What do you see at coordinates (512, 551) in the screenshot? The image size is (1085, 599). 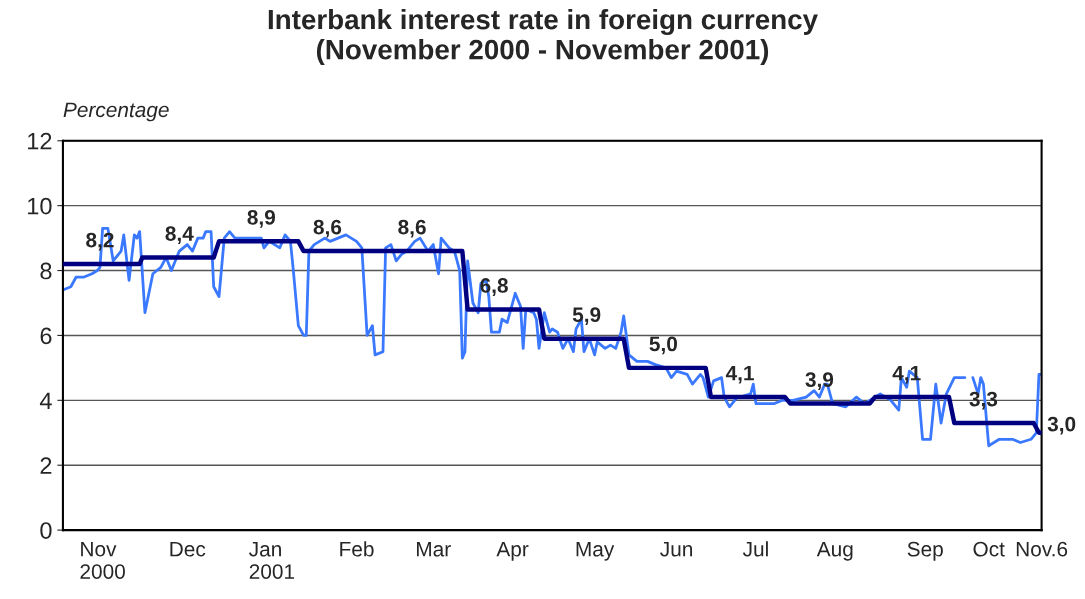 I see `x-tick-label: Apr` at bounding box center [512, 551].